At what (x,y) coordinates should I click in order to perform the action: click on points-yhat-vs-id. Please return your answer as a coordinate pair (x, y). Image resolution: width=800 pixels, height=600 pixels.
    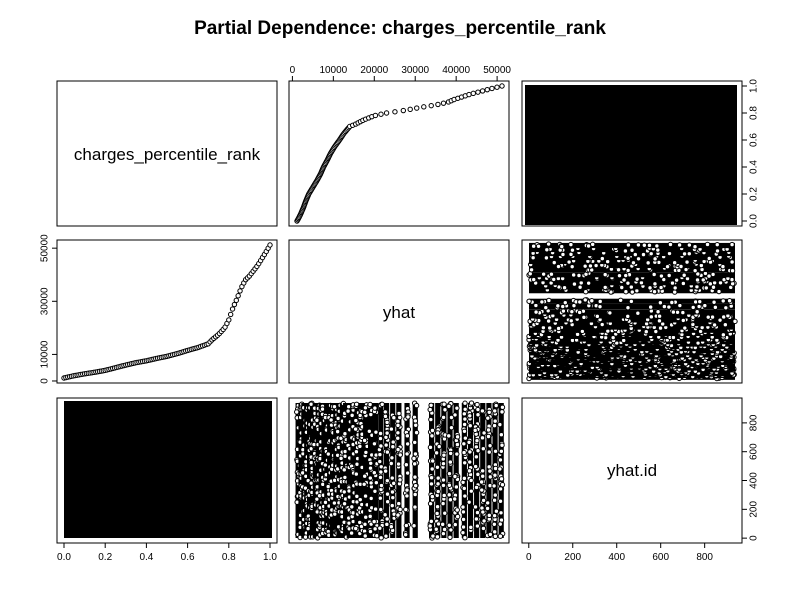
    Looking at the image, I should click on (400, 470).